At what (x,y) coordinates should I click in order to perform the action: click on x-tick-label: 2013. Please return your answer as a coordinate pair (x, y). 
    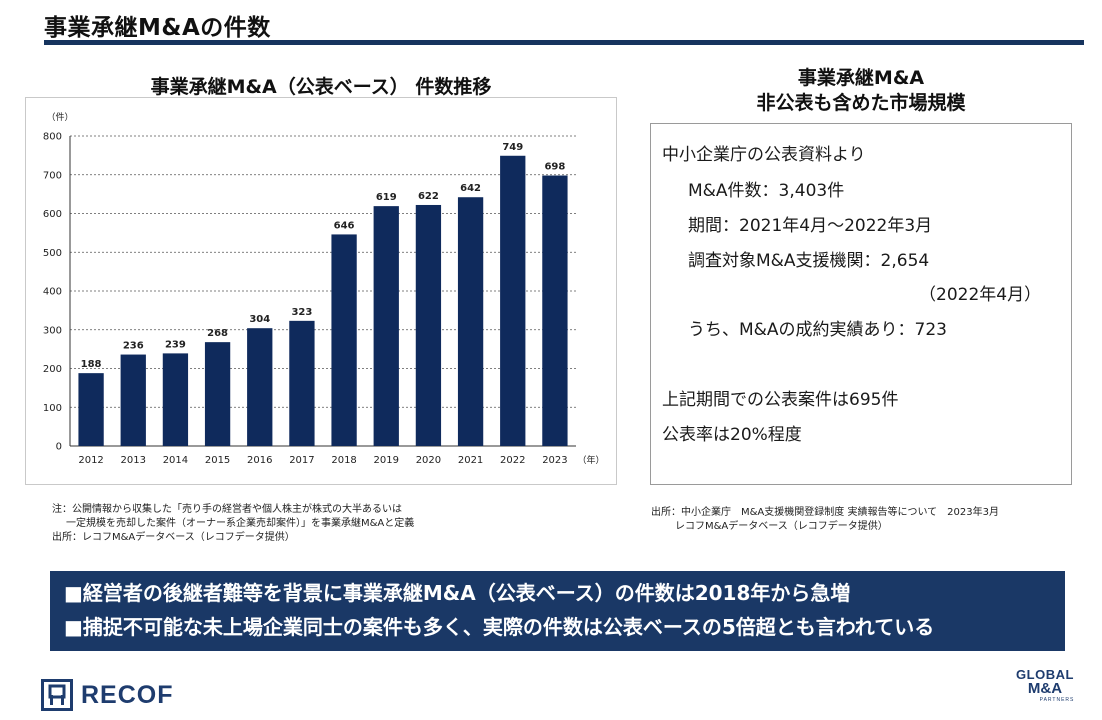
    Looking at the image, I should click on (133, 460).